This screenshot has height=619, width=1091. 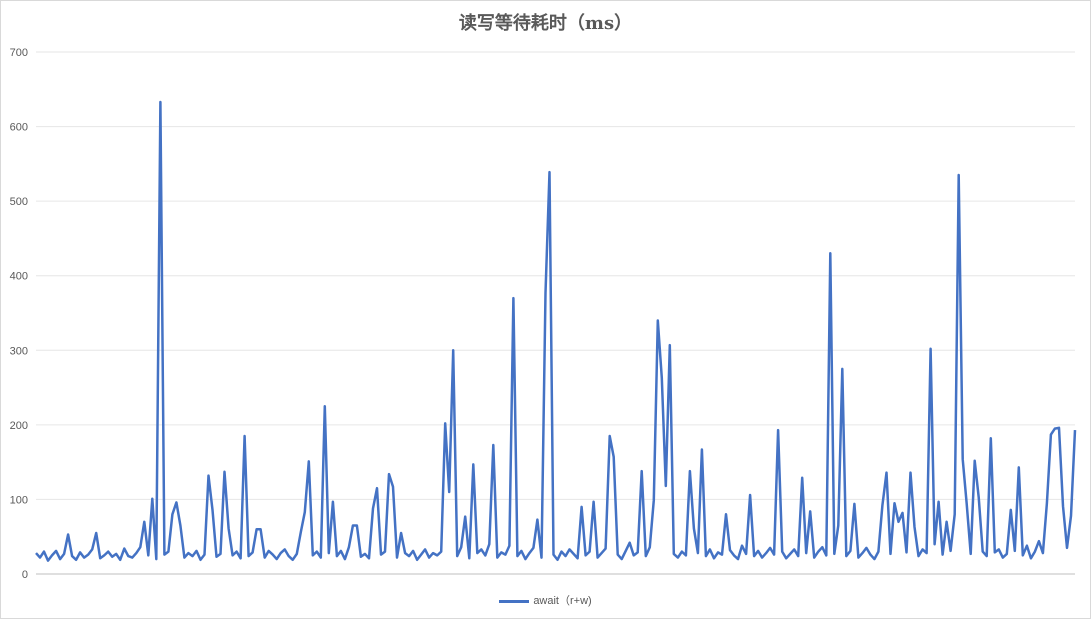 I want to click on legend-label: await（r+w), so click(x=562, y=601).